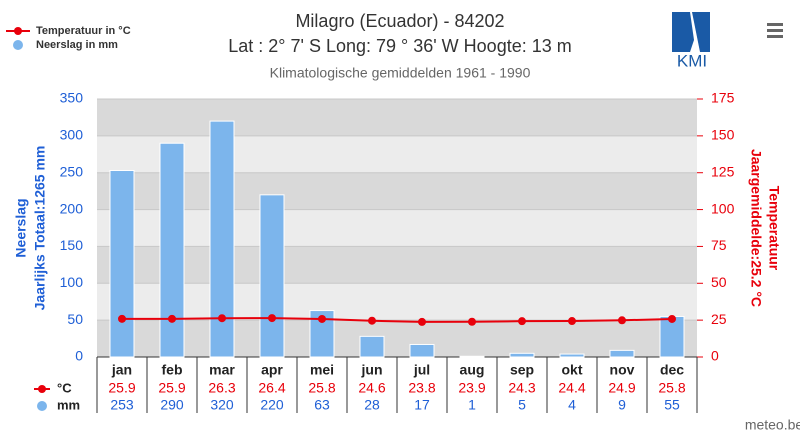  I want to click on y2-tick-label: 25, so click(719, 319).